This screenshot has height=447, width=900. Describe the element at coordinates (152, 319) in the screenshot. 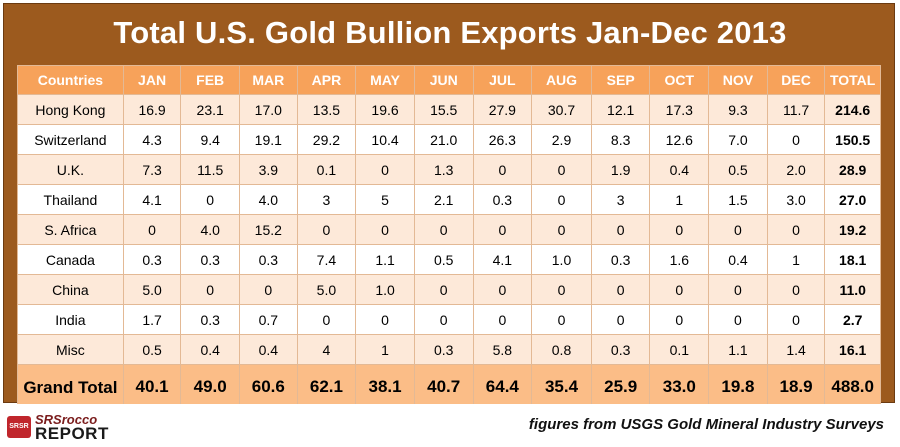

I see `value-cell: 1.7` at that location.